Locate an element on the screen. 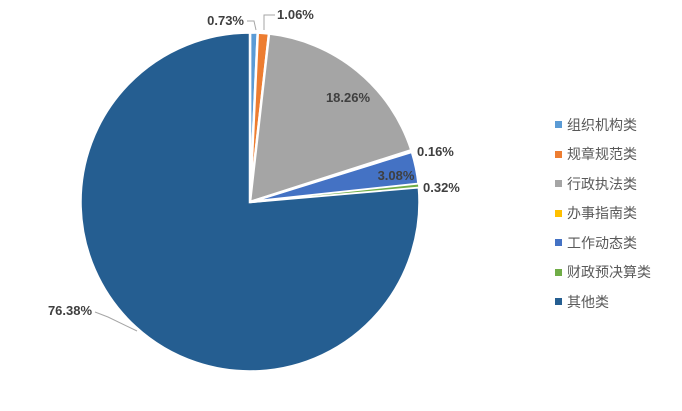 Image resolution: width=682 pixels, height=411 pixels. legend-item-label: 工作动态类 is located at coordinates (602, 242).